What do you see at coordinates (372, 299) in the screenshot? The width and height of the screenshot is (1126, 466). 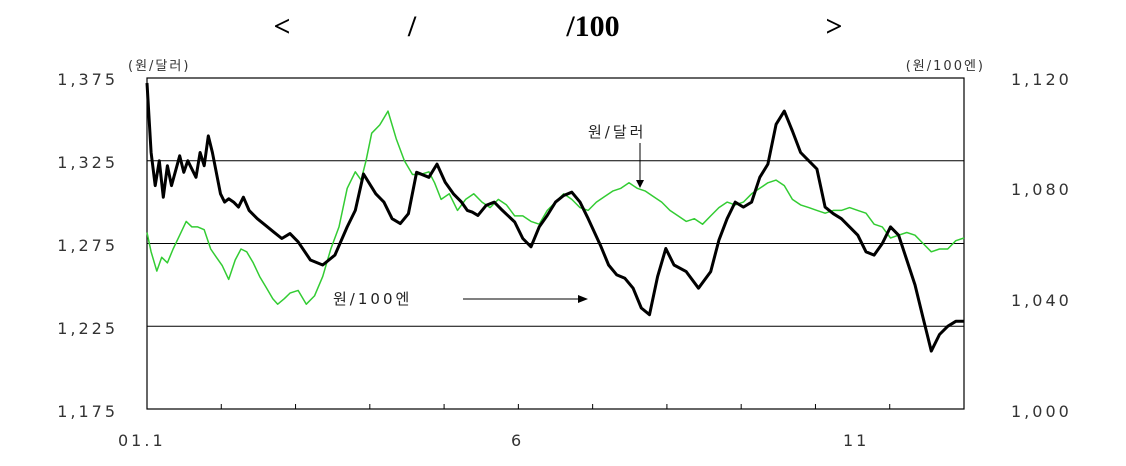 I see `annotation-won-yen-label: 원/100엔` at bounding box center [372, 299].